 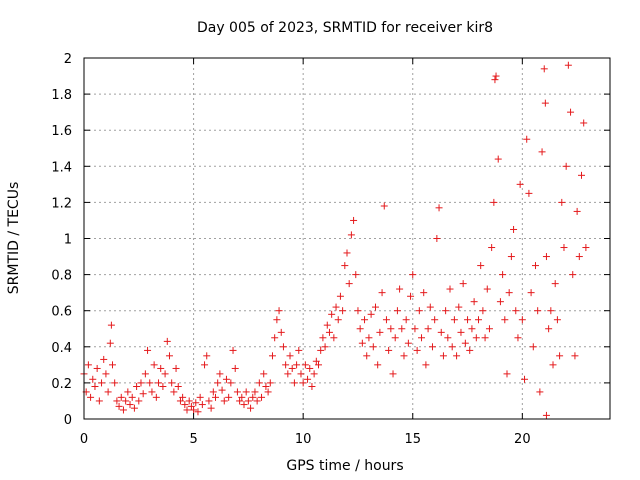 What do you see at coordinates (193, 439) in the screenshot?
I see `x-tick-label: 5` at bounding box center [193, 439].